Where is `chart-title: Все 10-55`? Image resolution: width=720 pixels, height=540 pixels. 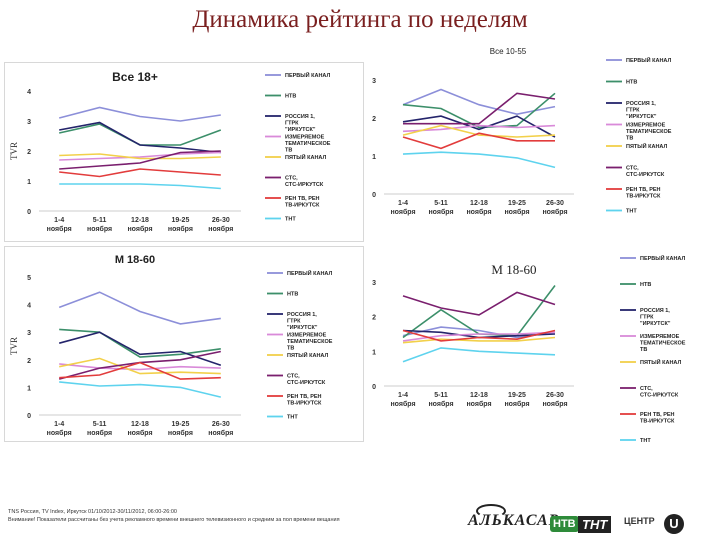 chart-title: Все 10-55 is located at coordinates (508, 51).